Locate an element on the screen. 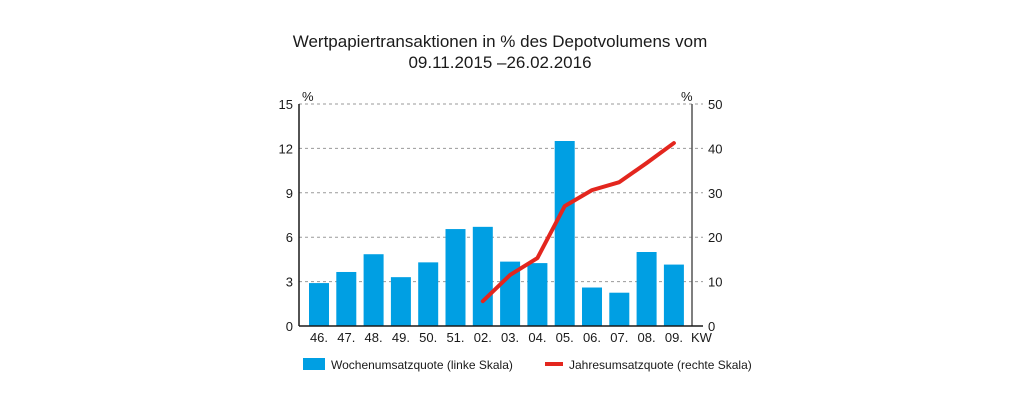 The width and height of the screenshot is (1022, 413). x-tick-label: 09. is located at coordinates (674, 337).